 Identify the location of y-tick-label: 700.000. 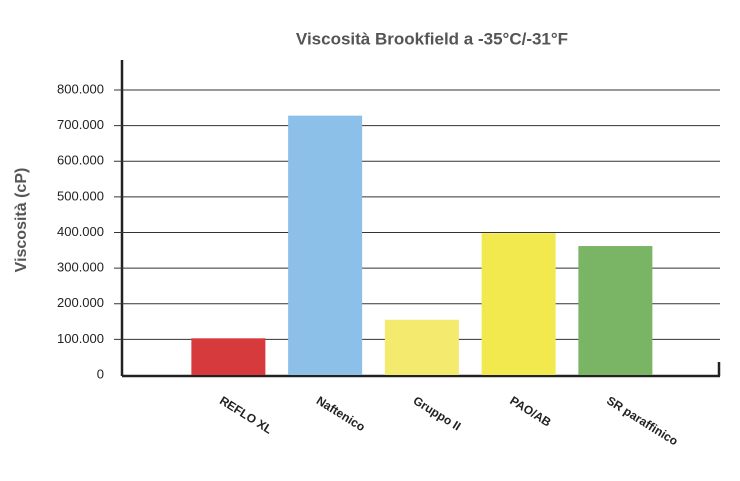
(80, 124).